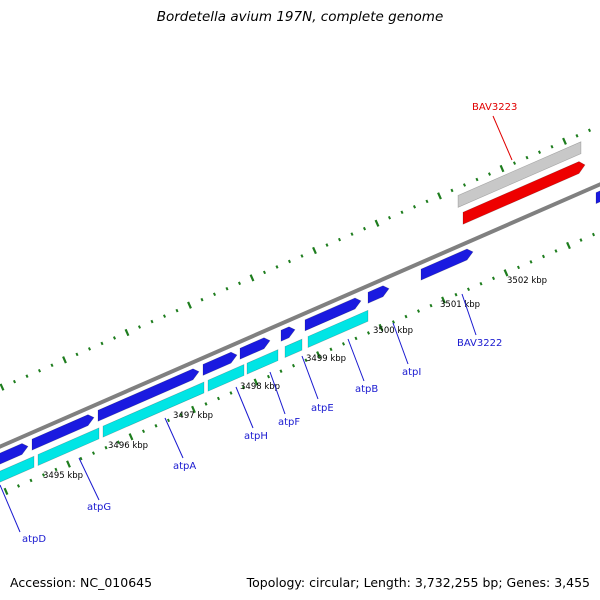 This screenshot has height=600, width=600. I want to click on gene-label: atpI, so click(411, 372).